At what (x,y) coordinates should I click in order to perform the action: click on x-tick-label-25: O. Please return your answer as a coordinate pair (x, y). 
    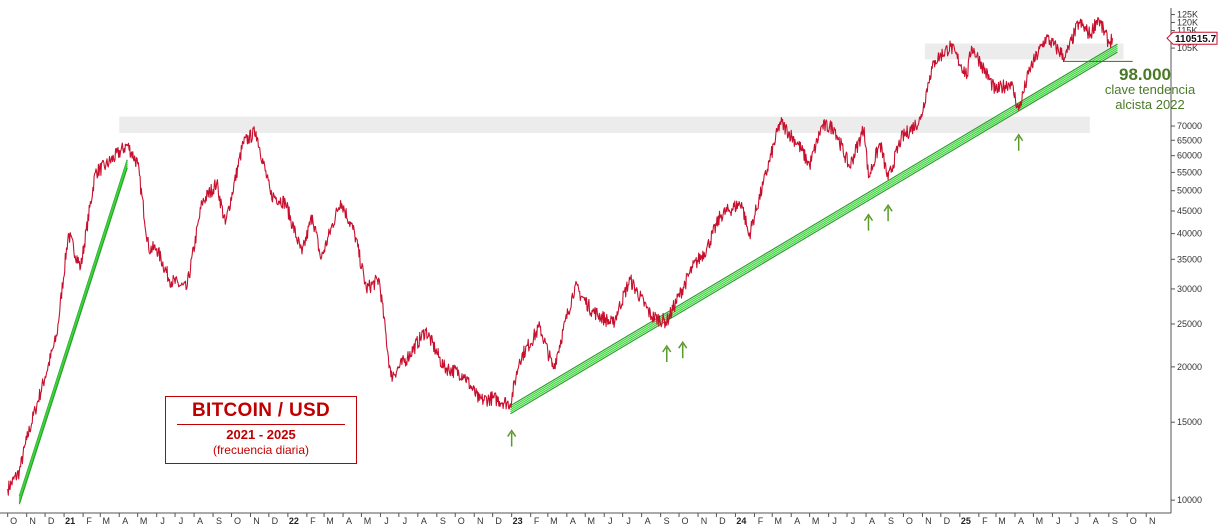
    Looking at the image, I should click on (461, 521).